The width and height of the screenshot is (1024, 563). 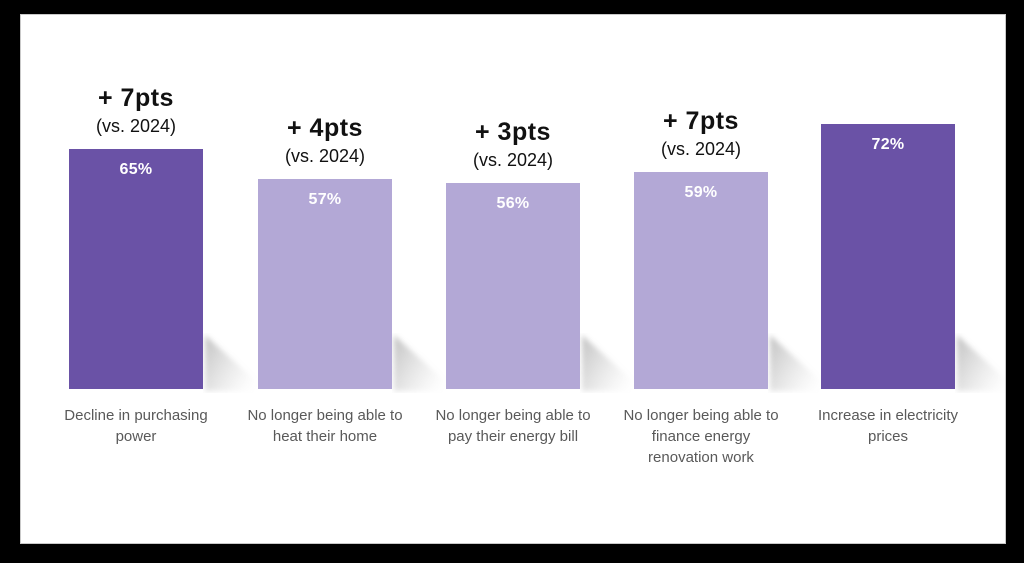 I want to click on delta-annotation: + 3pts (vs. 2024), so click(x=513, y=144).